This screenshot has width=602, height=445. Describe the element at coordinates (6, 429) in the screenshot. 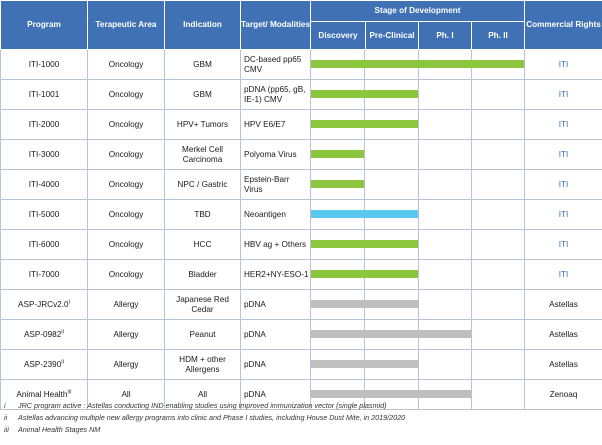

I see `footnote-number: iii` at that location.